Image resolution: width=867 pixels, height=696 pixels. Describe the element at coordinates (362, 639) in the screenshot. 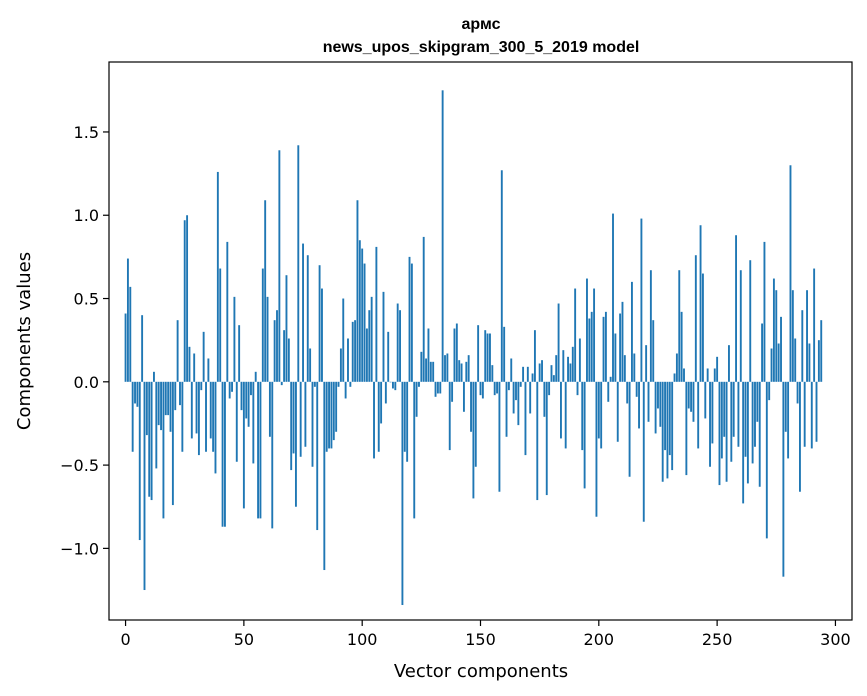

I see `x-tick-label: 100` at that location.